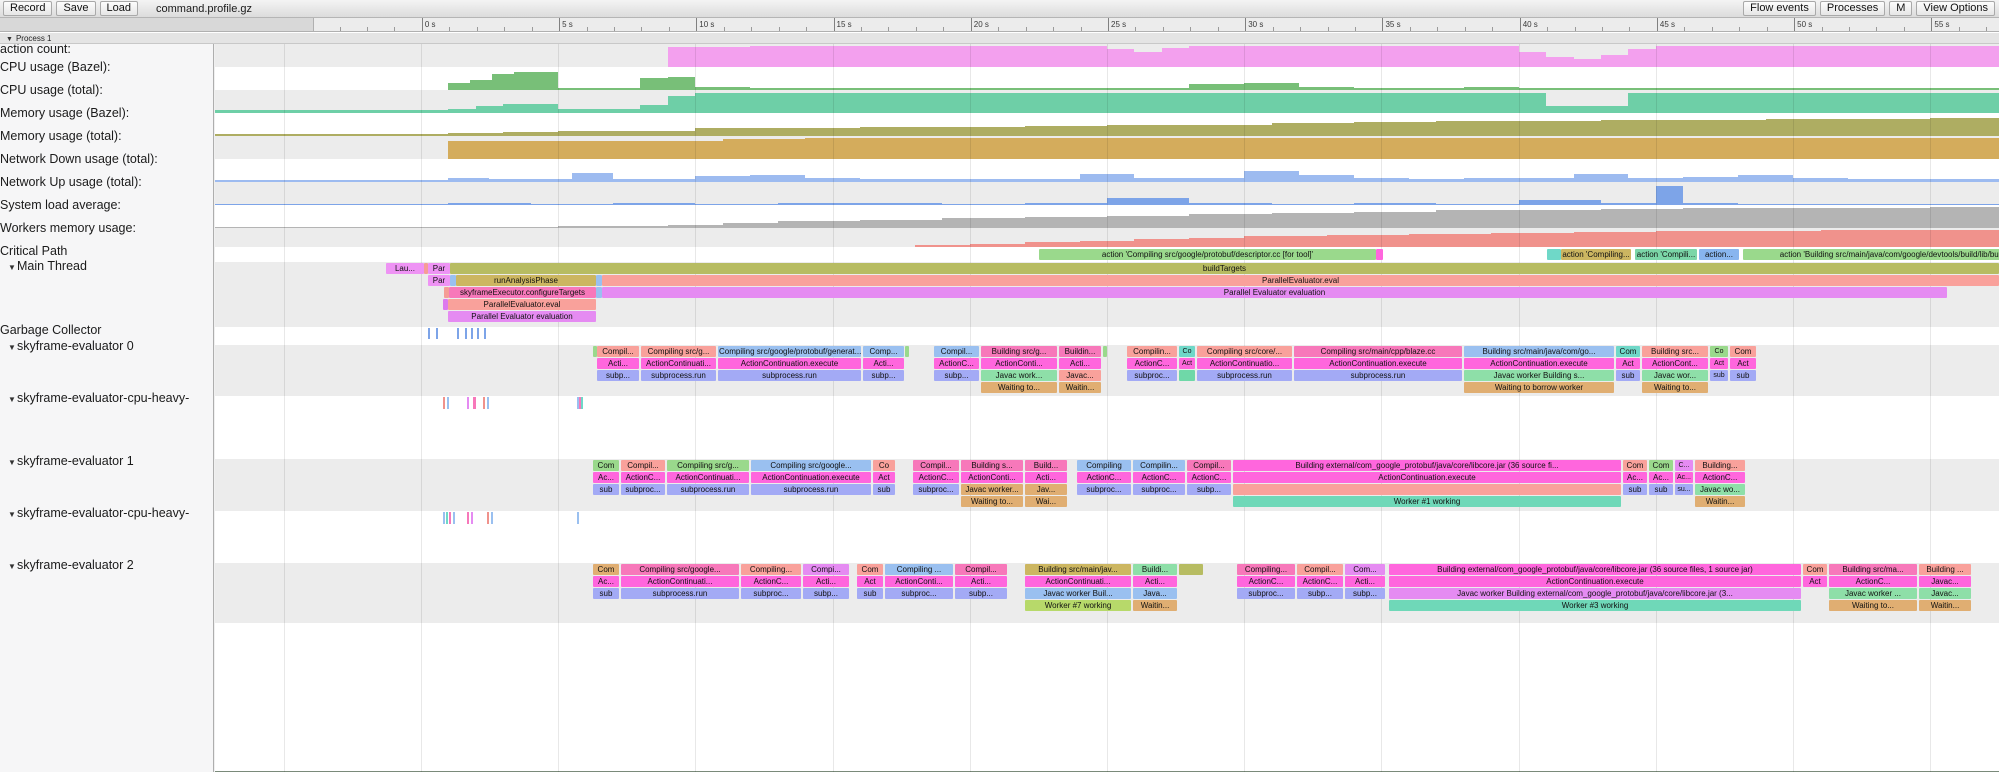 This screenshot has height=772, width=1999. Describe the element at coordinates (1779, 8) in the screenshot. I see `flow-events-button: Flow events` at that location.